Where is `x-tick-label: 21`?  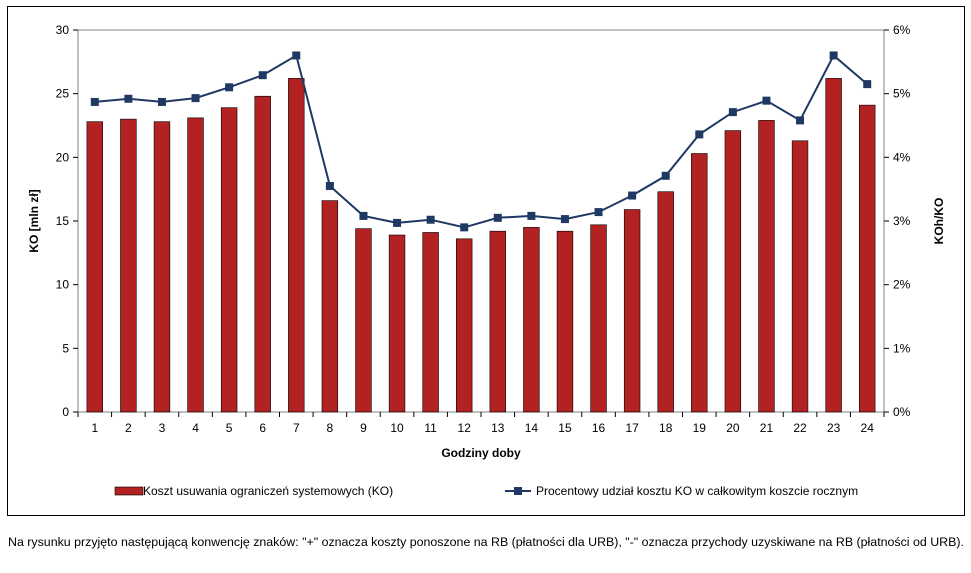
x-tick-label: 21 is located at coordinates (767, 428).